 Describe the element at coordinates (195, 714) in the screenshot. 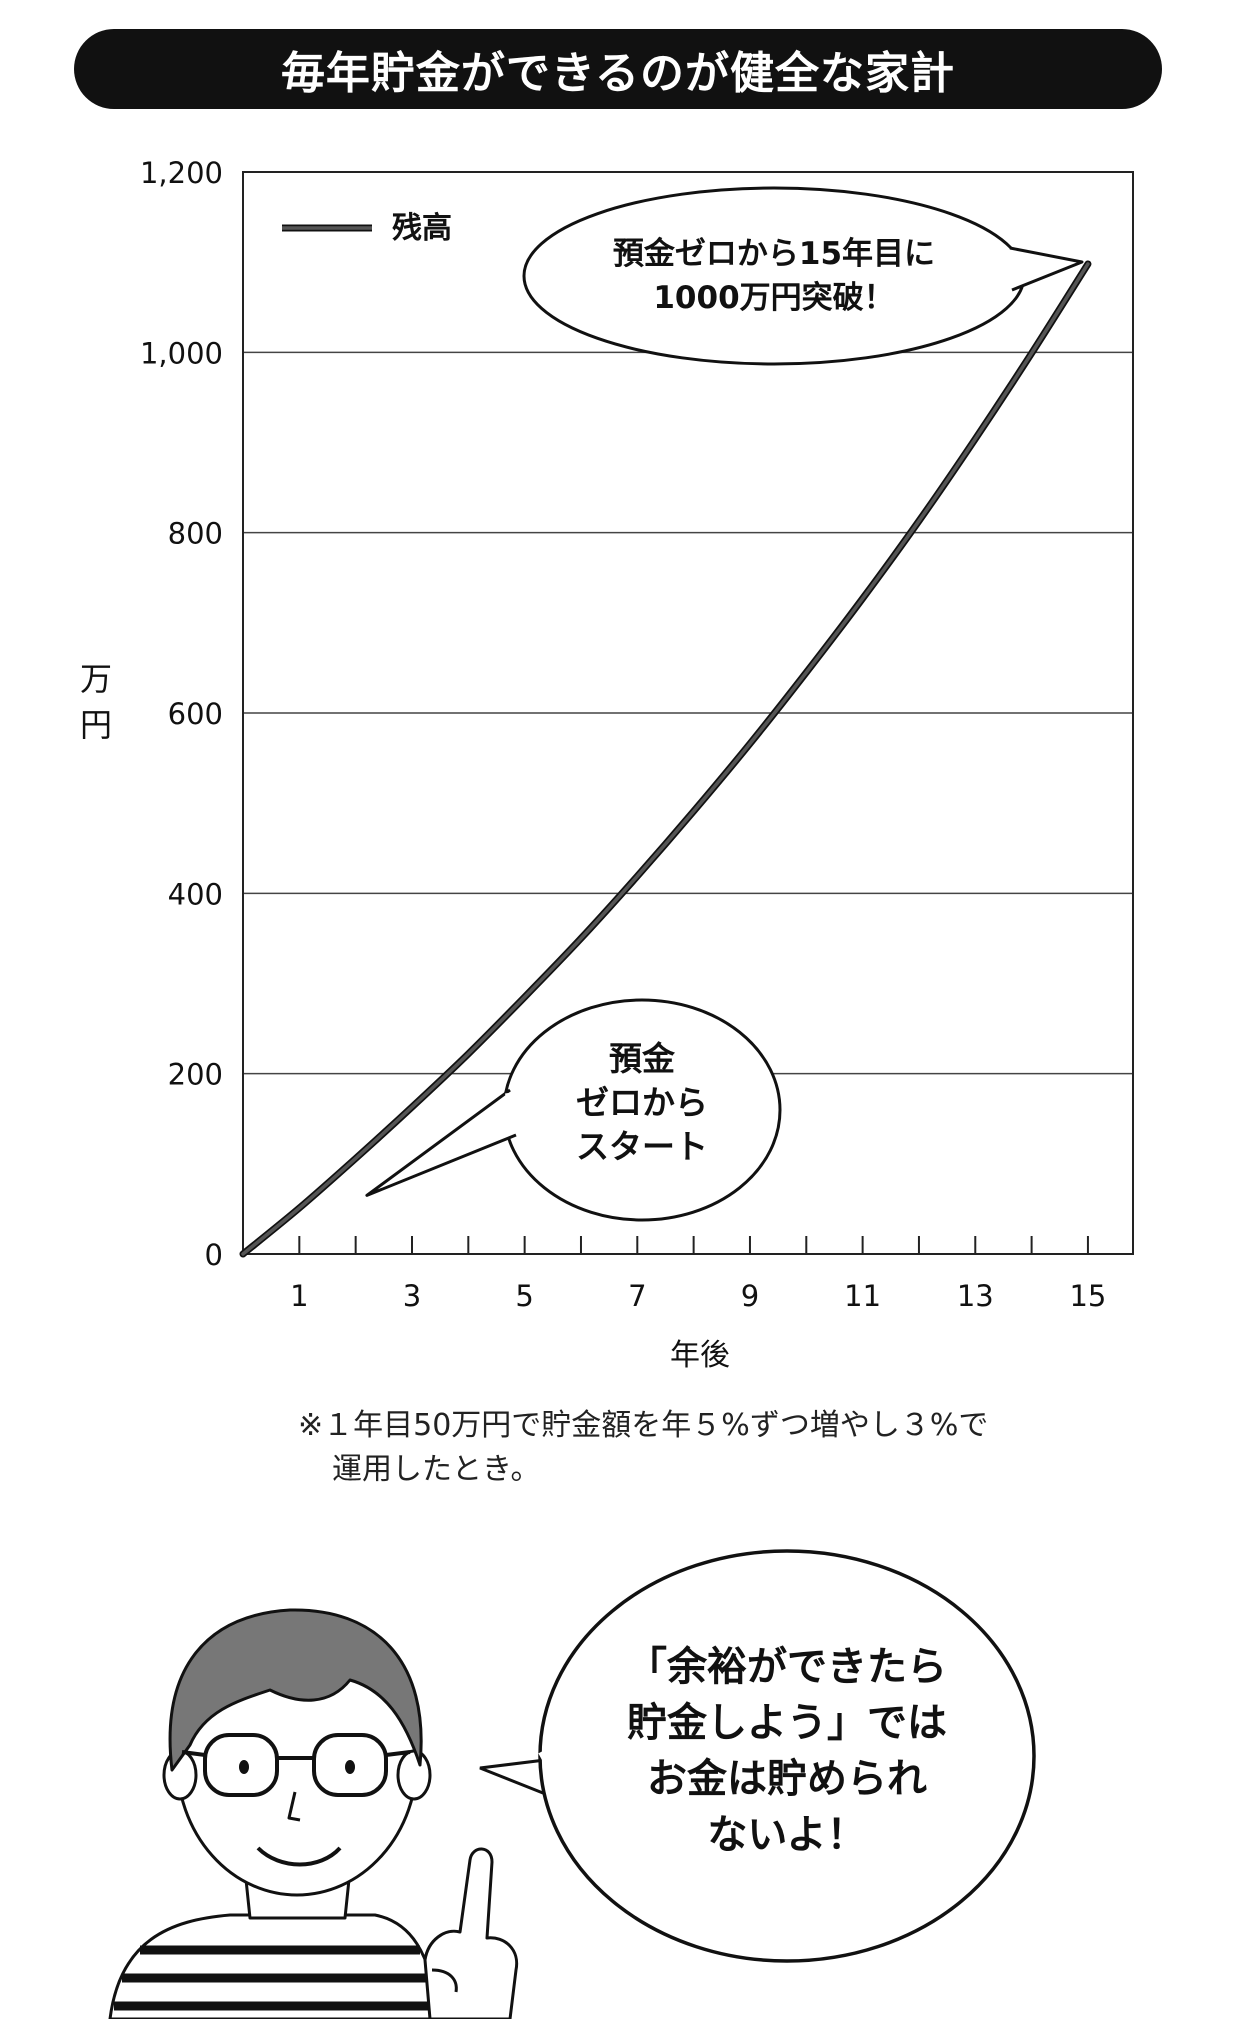

I see `y-tick-label: 600` at that location.